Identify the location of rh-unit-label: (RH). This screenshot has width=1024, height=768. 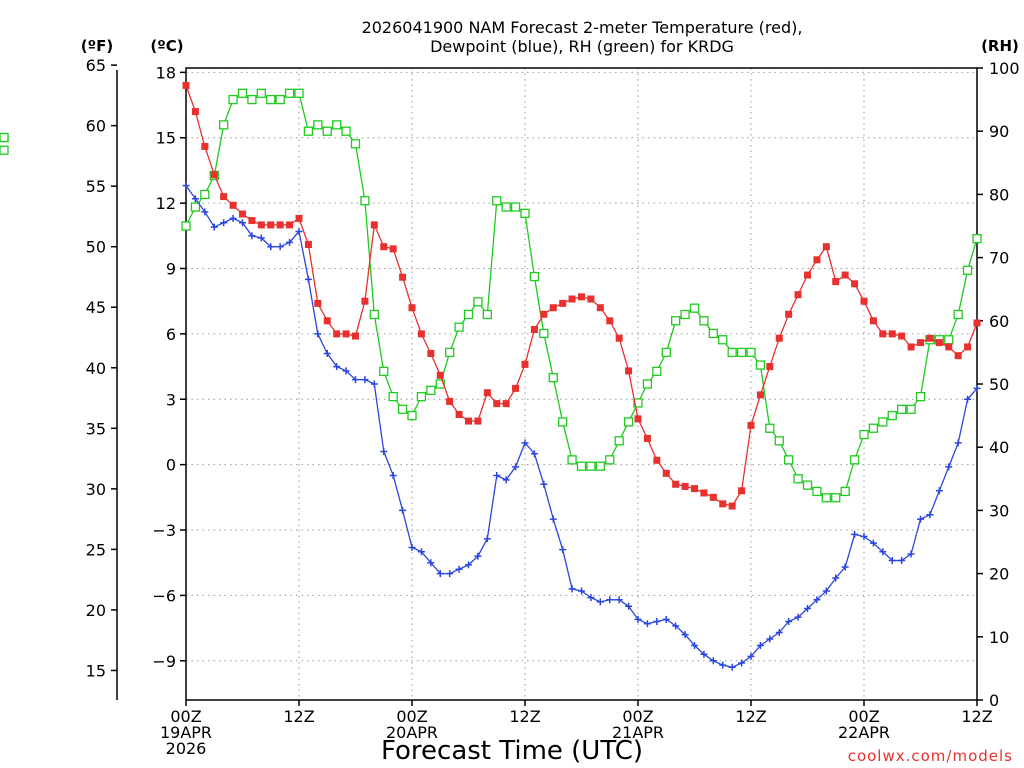
(1000, 46).